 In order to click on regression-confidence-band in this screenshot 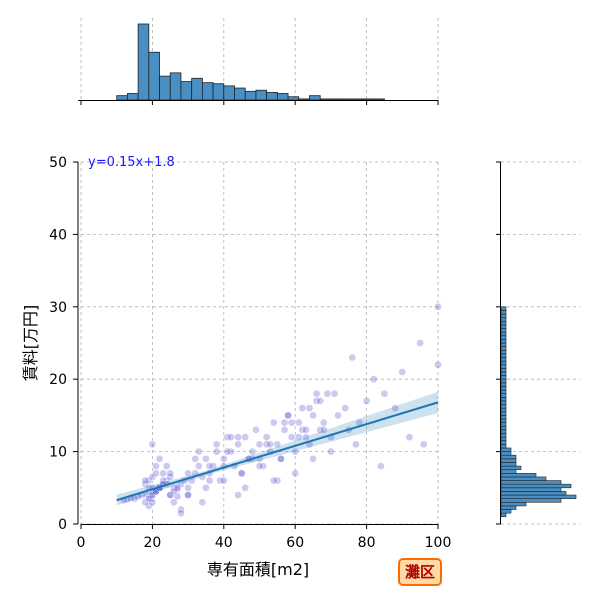, I will do `click(277, 448)`.